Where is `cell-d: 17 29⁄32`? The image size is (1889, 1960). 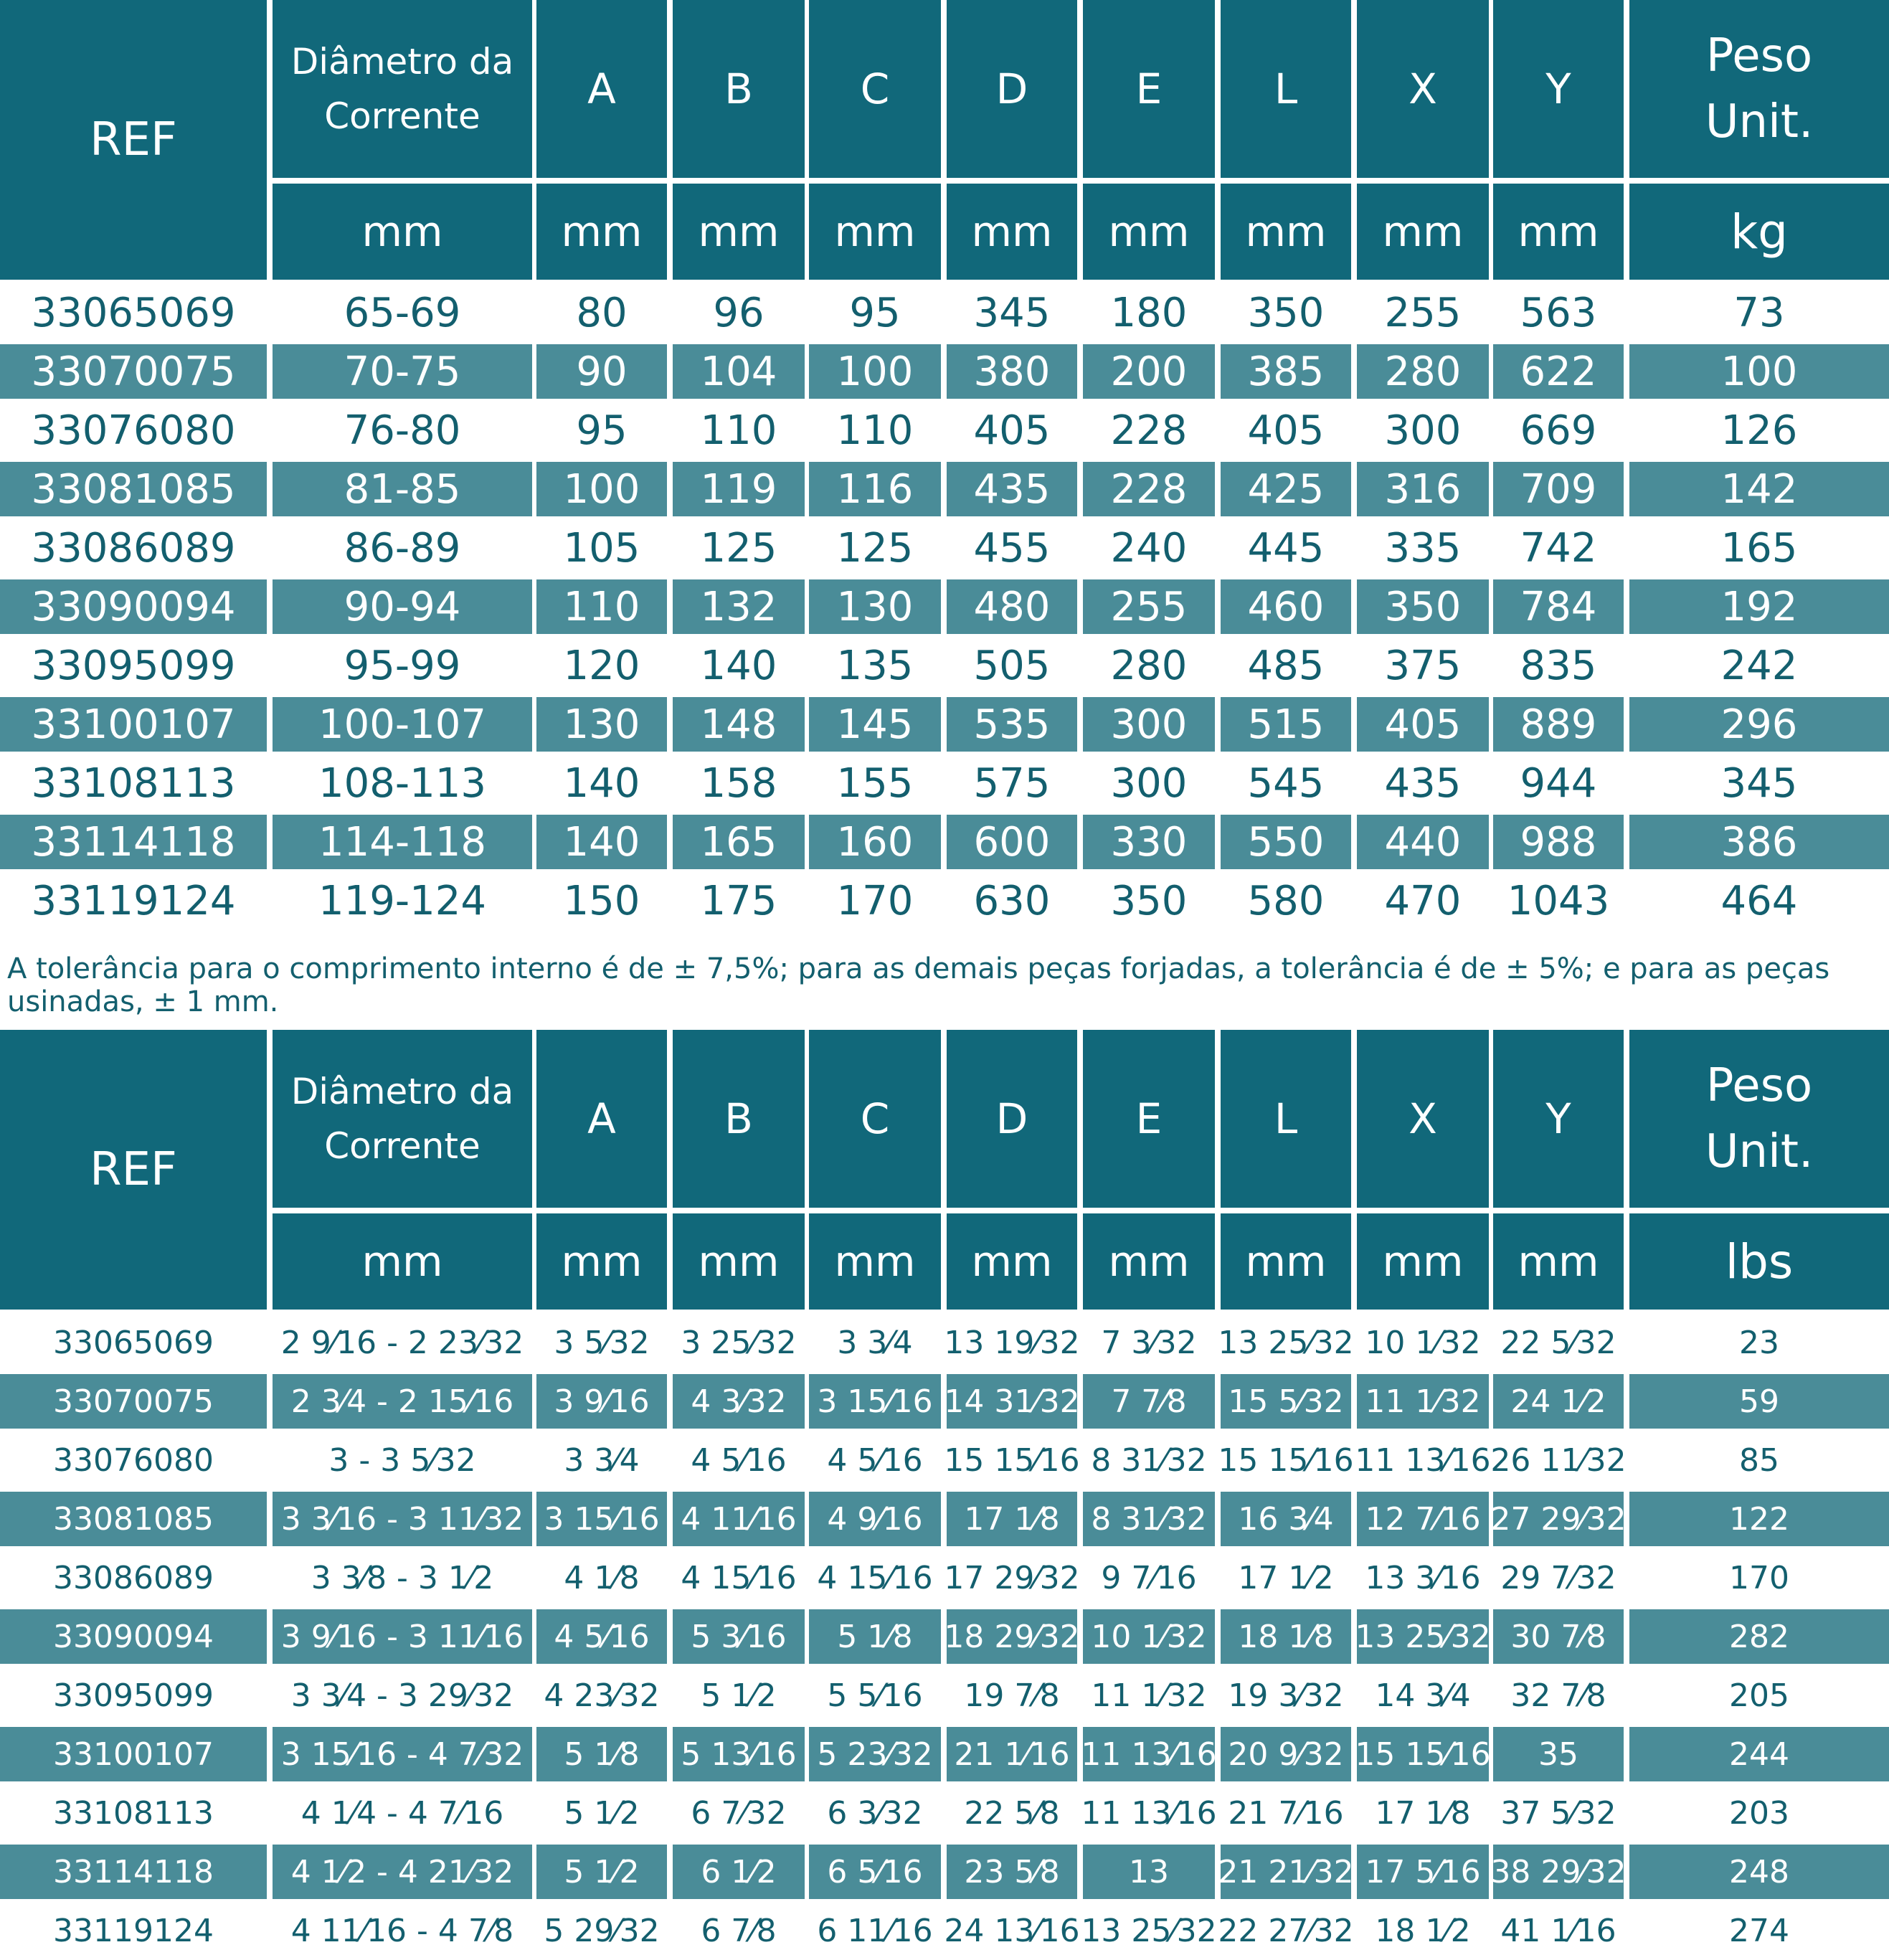 cell-d: 17 29⁄32 is located at coordinates (1012, 1578).